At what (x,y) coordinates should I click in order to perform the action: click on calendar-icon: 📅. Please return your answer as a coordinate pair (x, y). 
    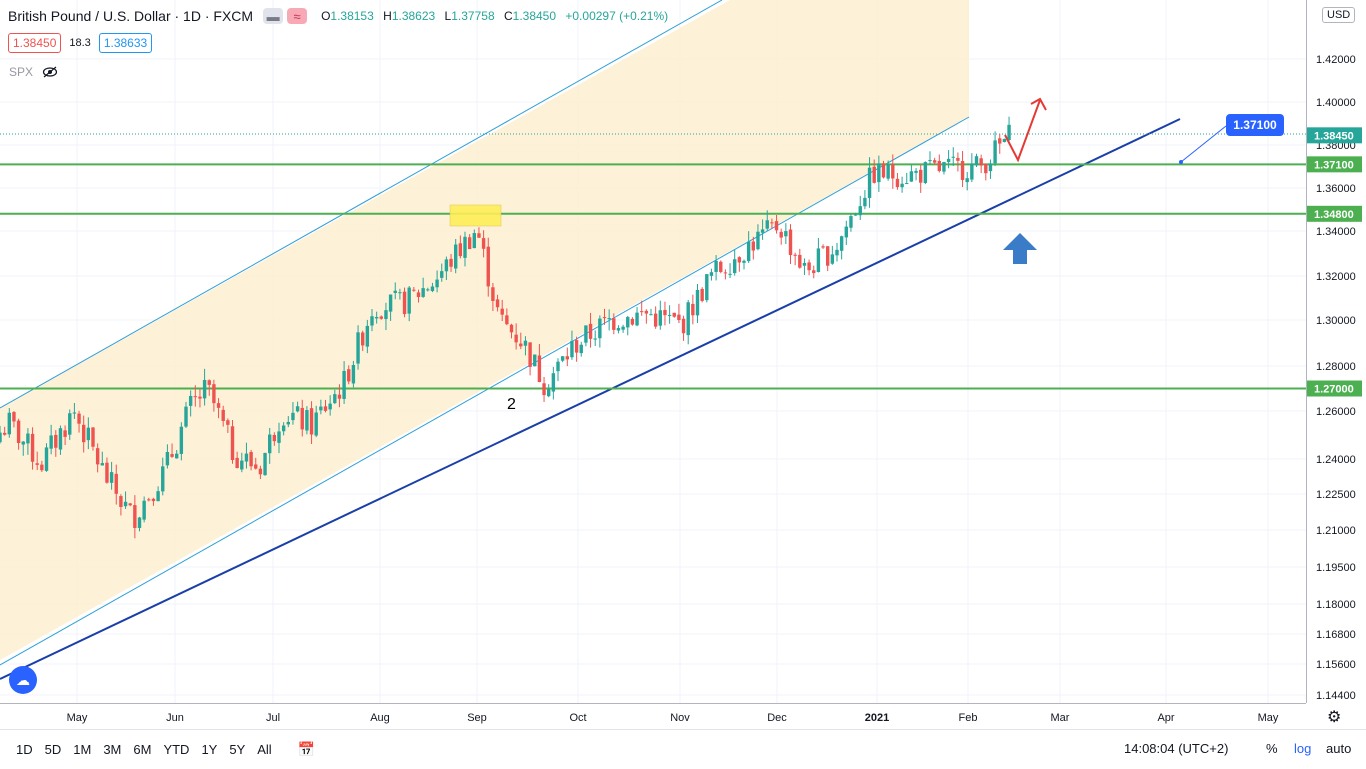
    Looking at the image, I should click on (306, 749).